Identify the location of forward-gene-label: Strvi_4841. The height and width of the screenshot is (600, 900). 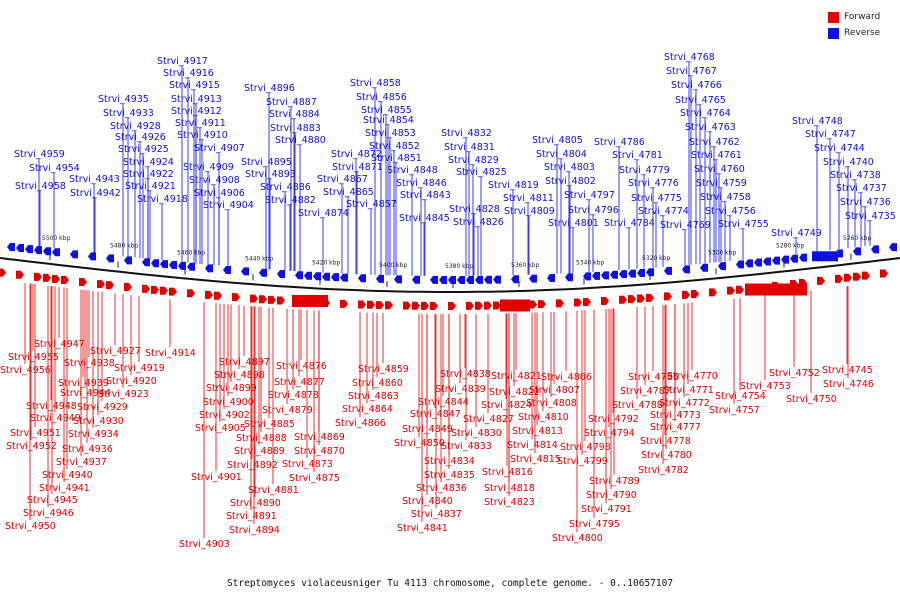
(422, 528).